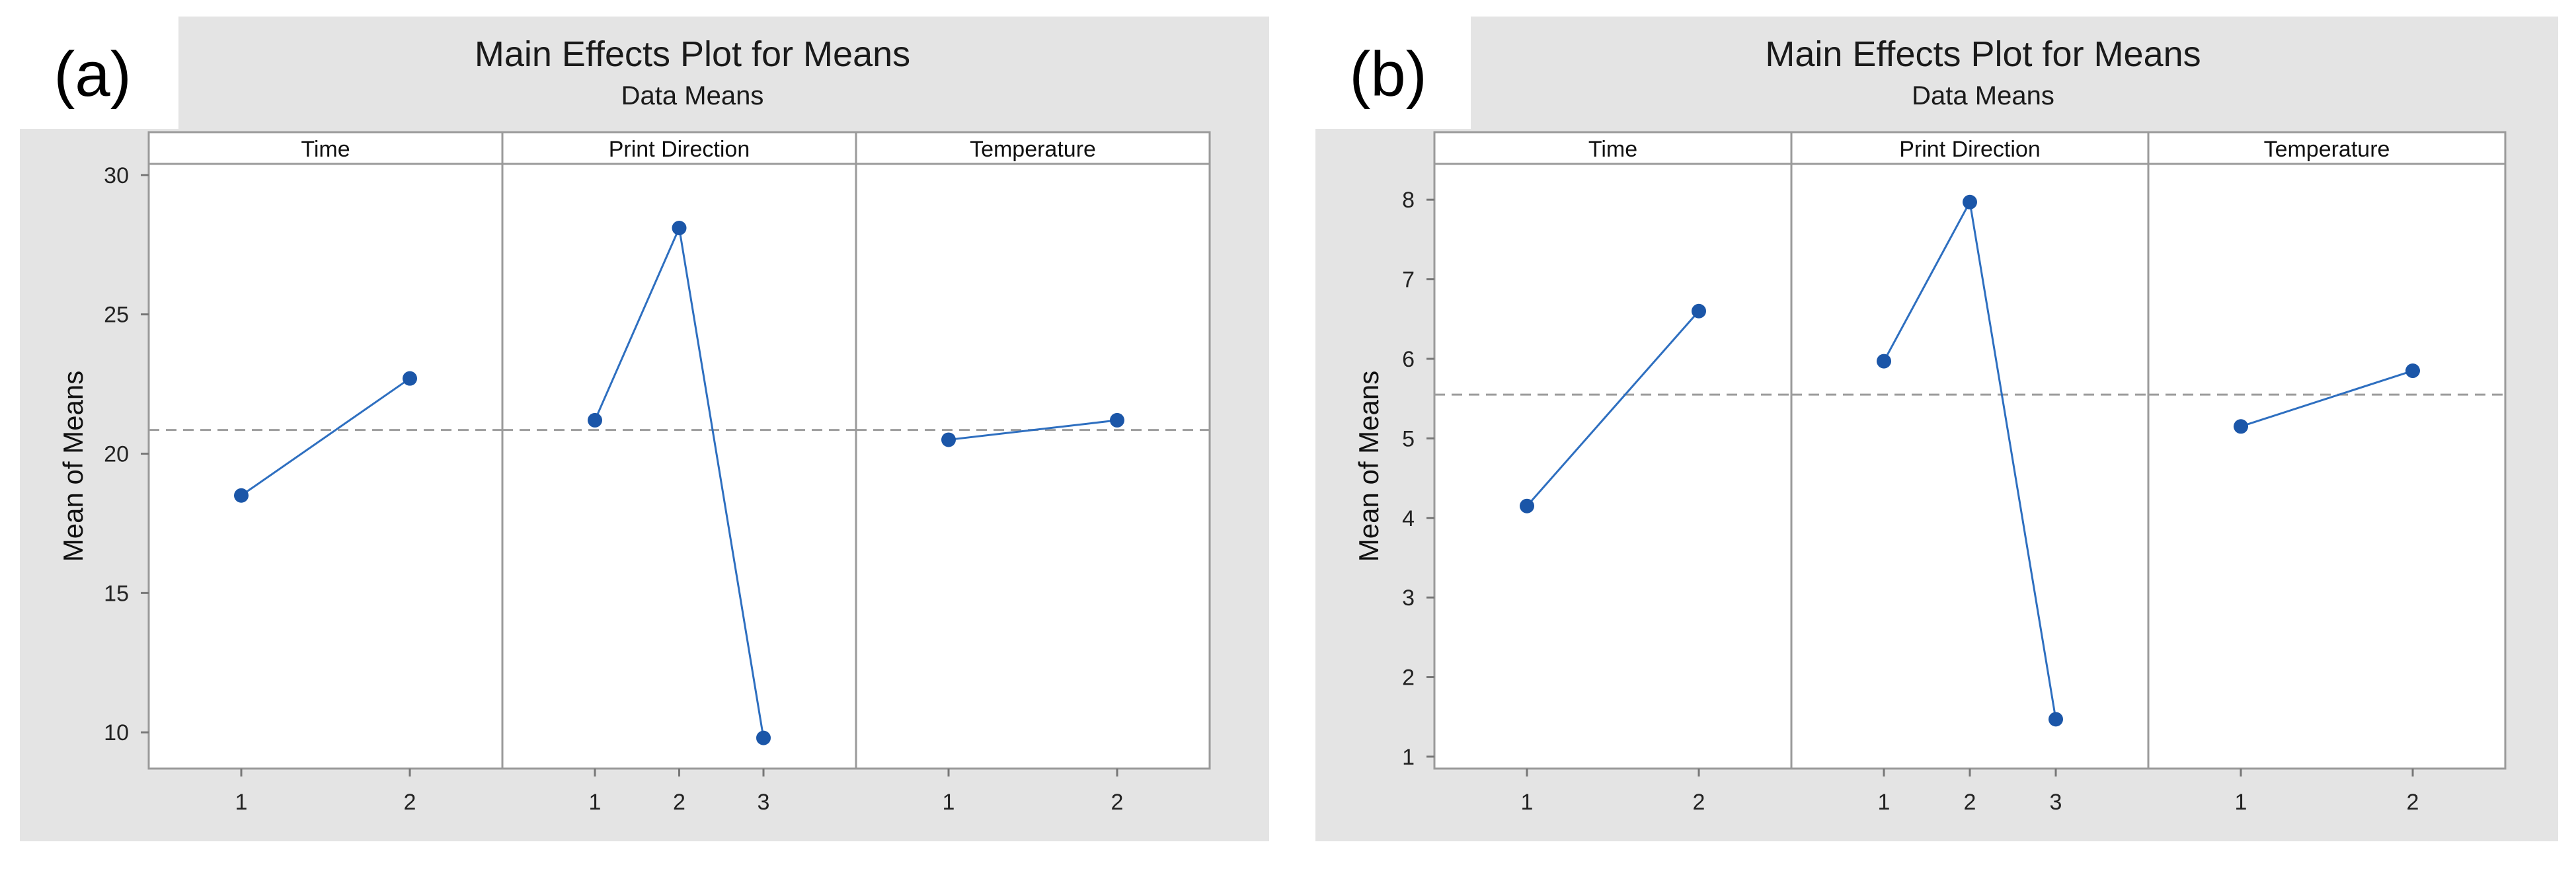  I want to click on y-tick-label: 20, so click(116, 454).